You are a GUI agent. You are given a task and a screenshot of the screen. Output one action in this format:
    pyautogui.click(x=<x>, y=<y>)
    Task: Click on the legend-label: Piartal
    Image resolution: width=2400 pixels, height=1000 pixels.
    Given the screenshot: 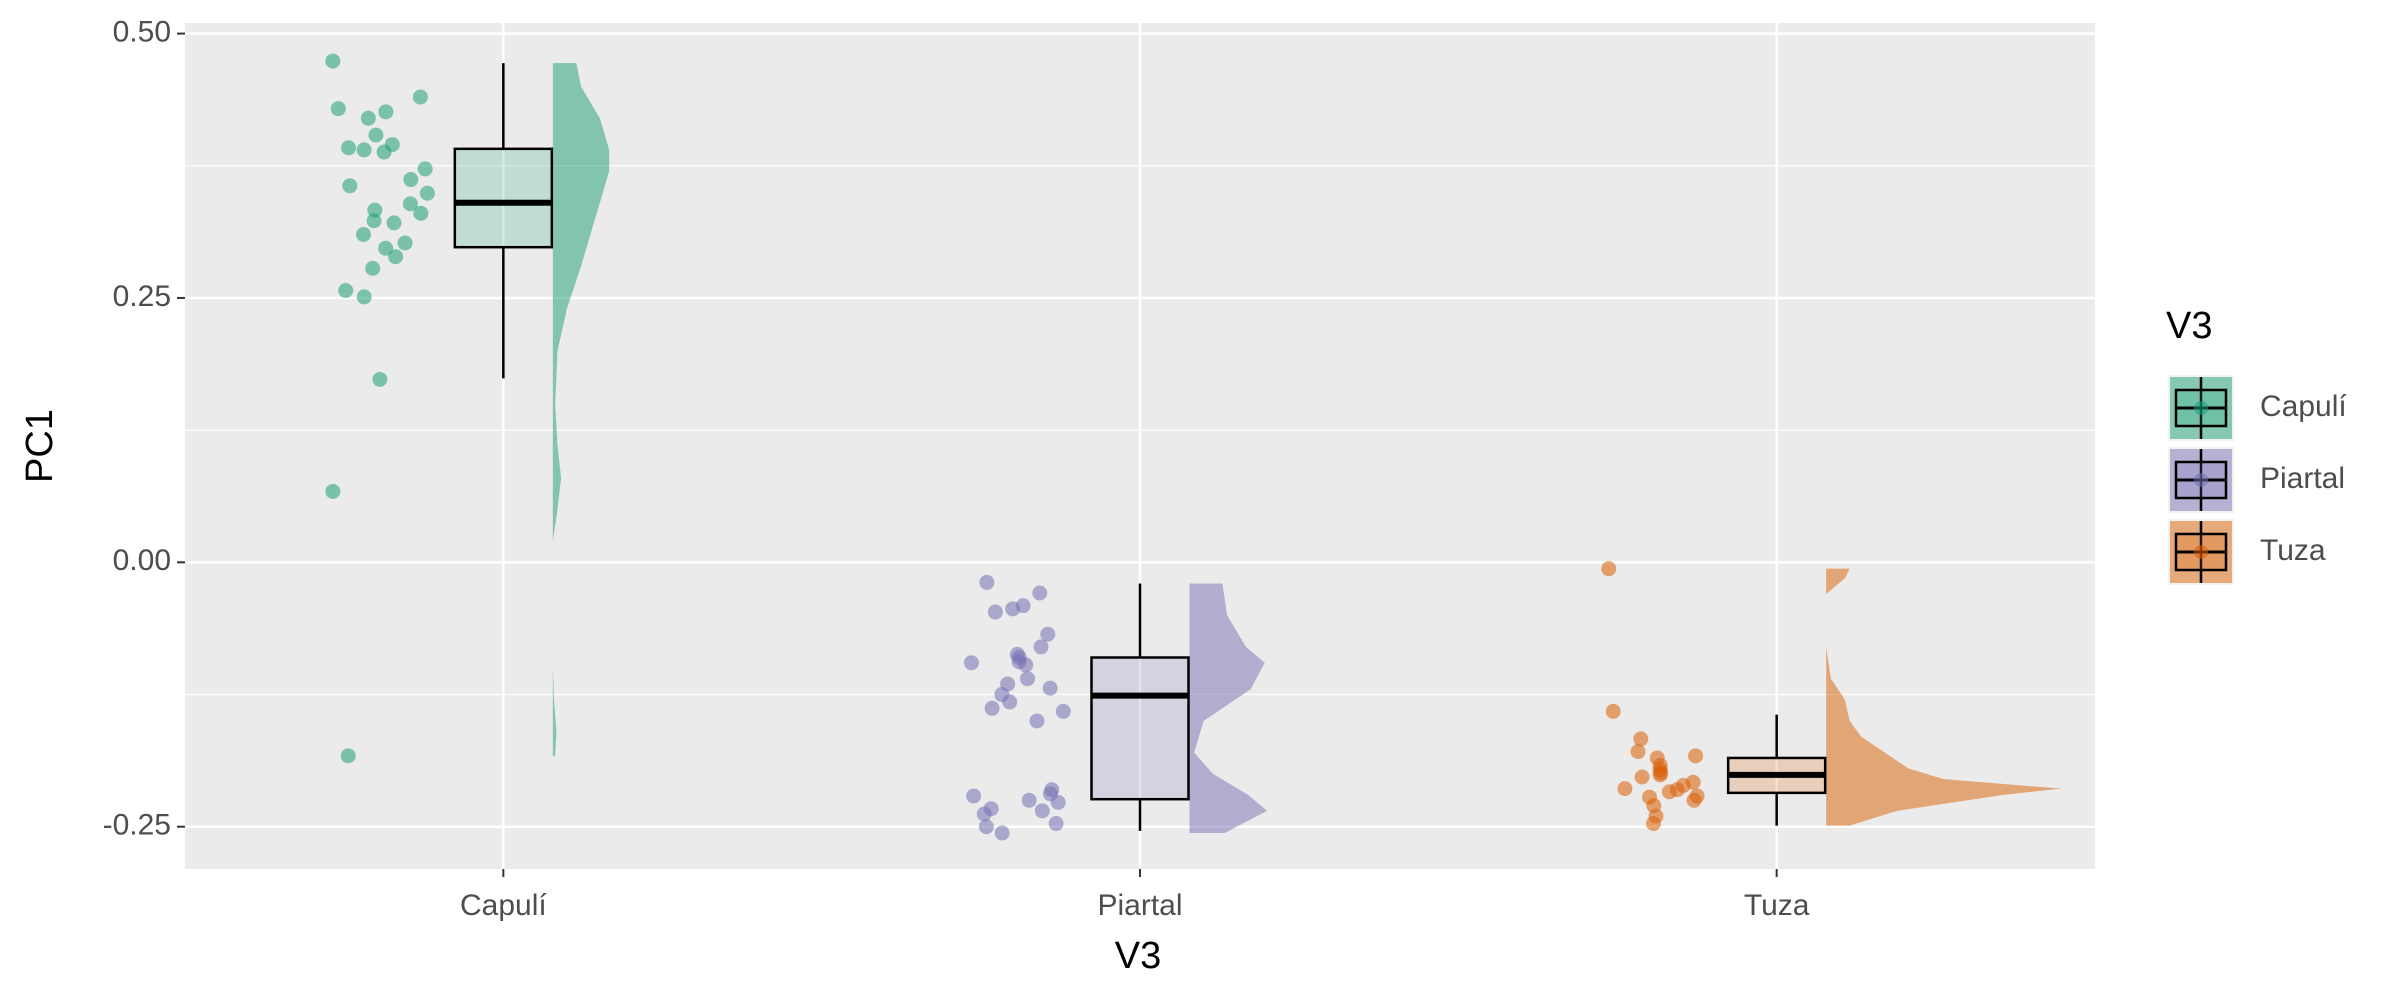 What is the action you would take?
    pyautogui.click(x=2302, y=478)
    